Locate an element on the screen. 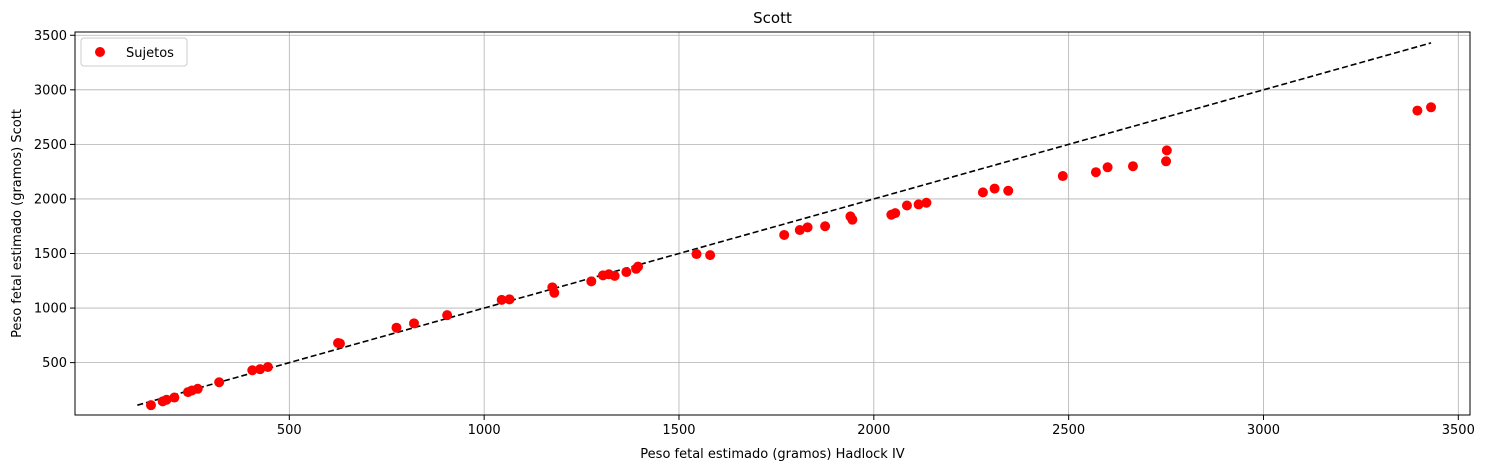  y-tick-label: 2500 is located at coordinates (50, 145).